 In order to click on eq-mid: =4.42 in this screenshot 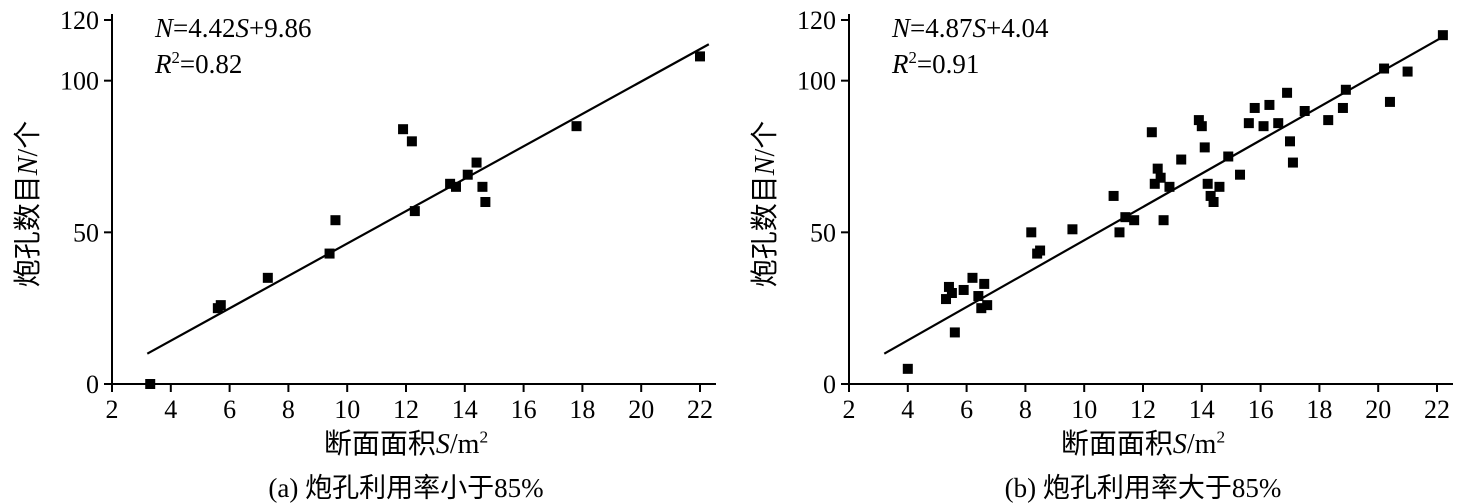, I will do `click(204, 28)`.